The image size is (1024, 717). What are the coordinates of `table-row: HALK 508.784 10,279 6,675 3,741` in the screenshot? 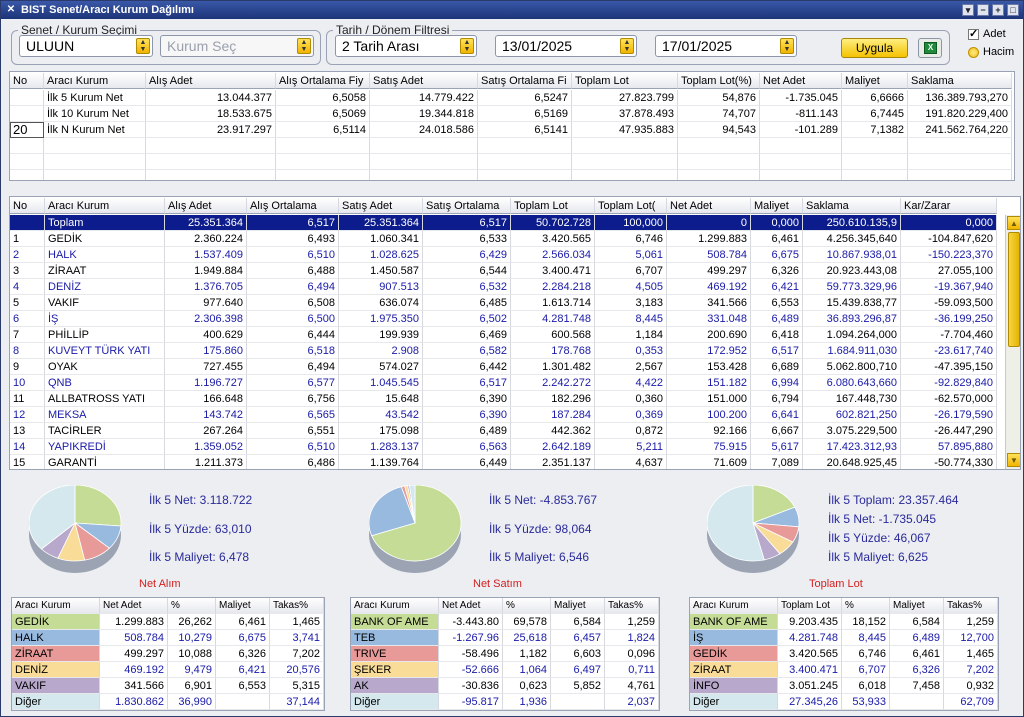 It's located at (168, 638).